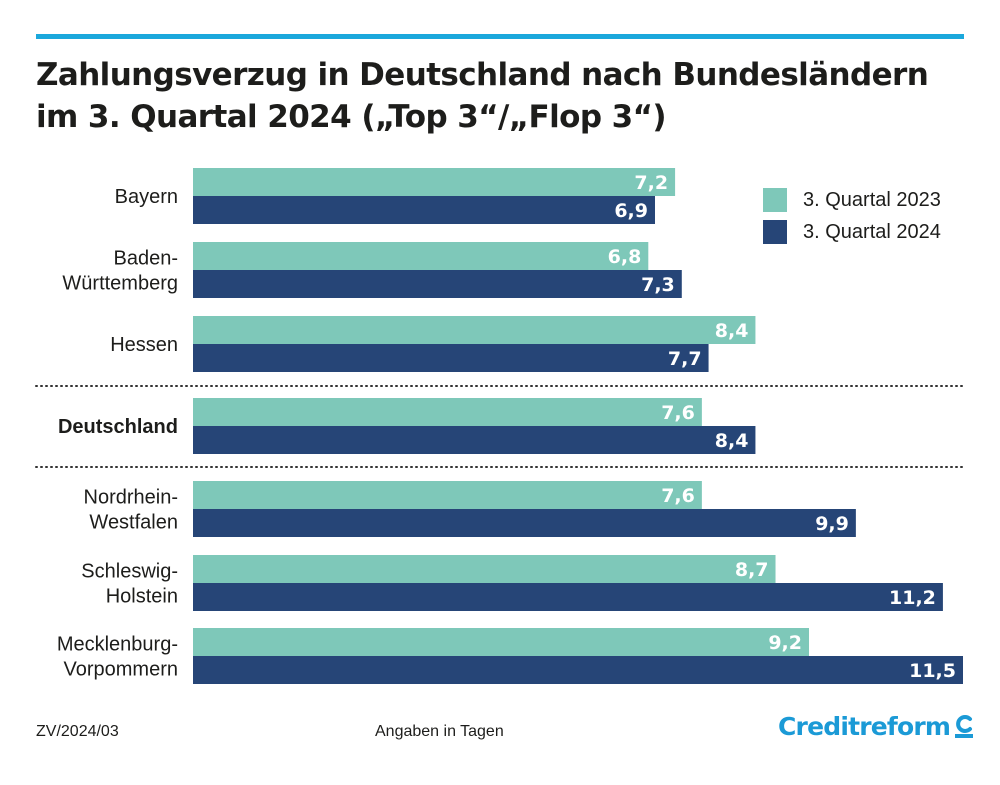 Image resolution: width=1000 pixels, height=785 pixels. I want to click on category-label: Württemberg, so click(120, 284).